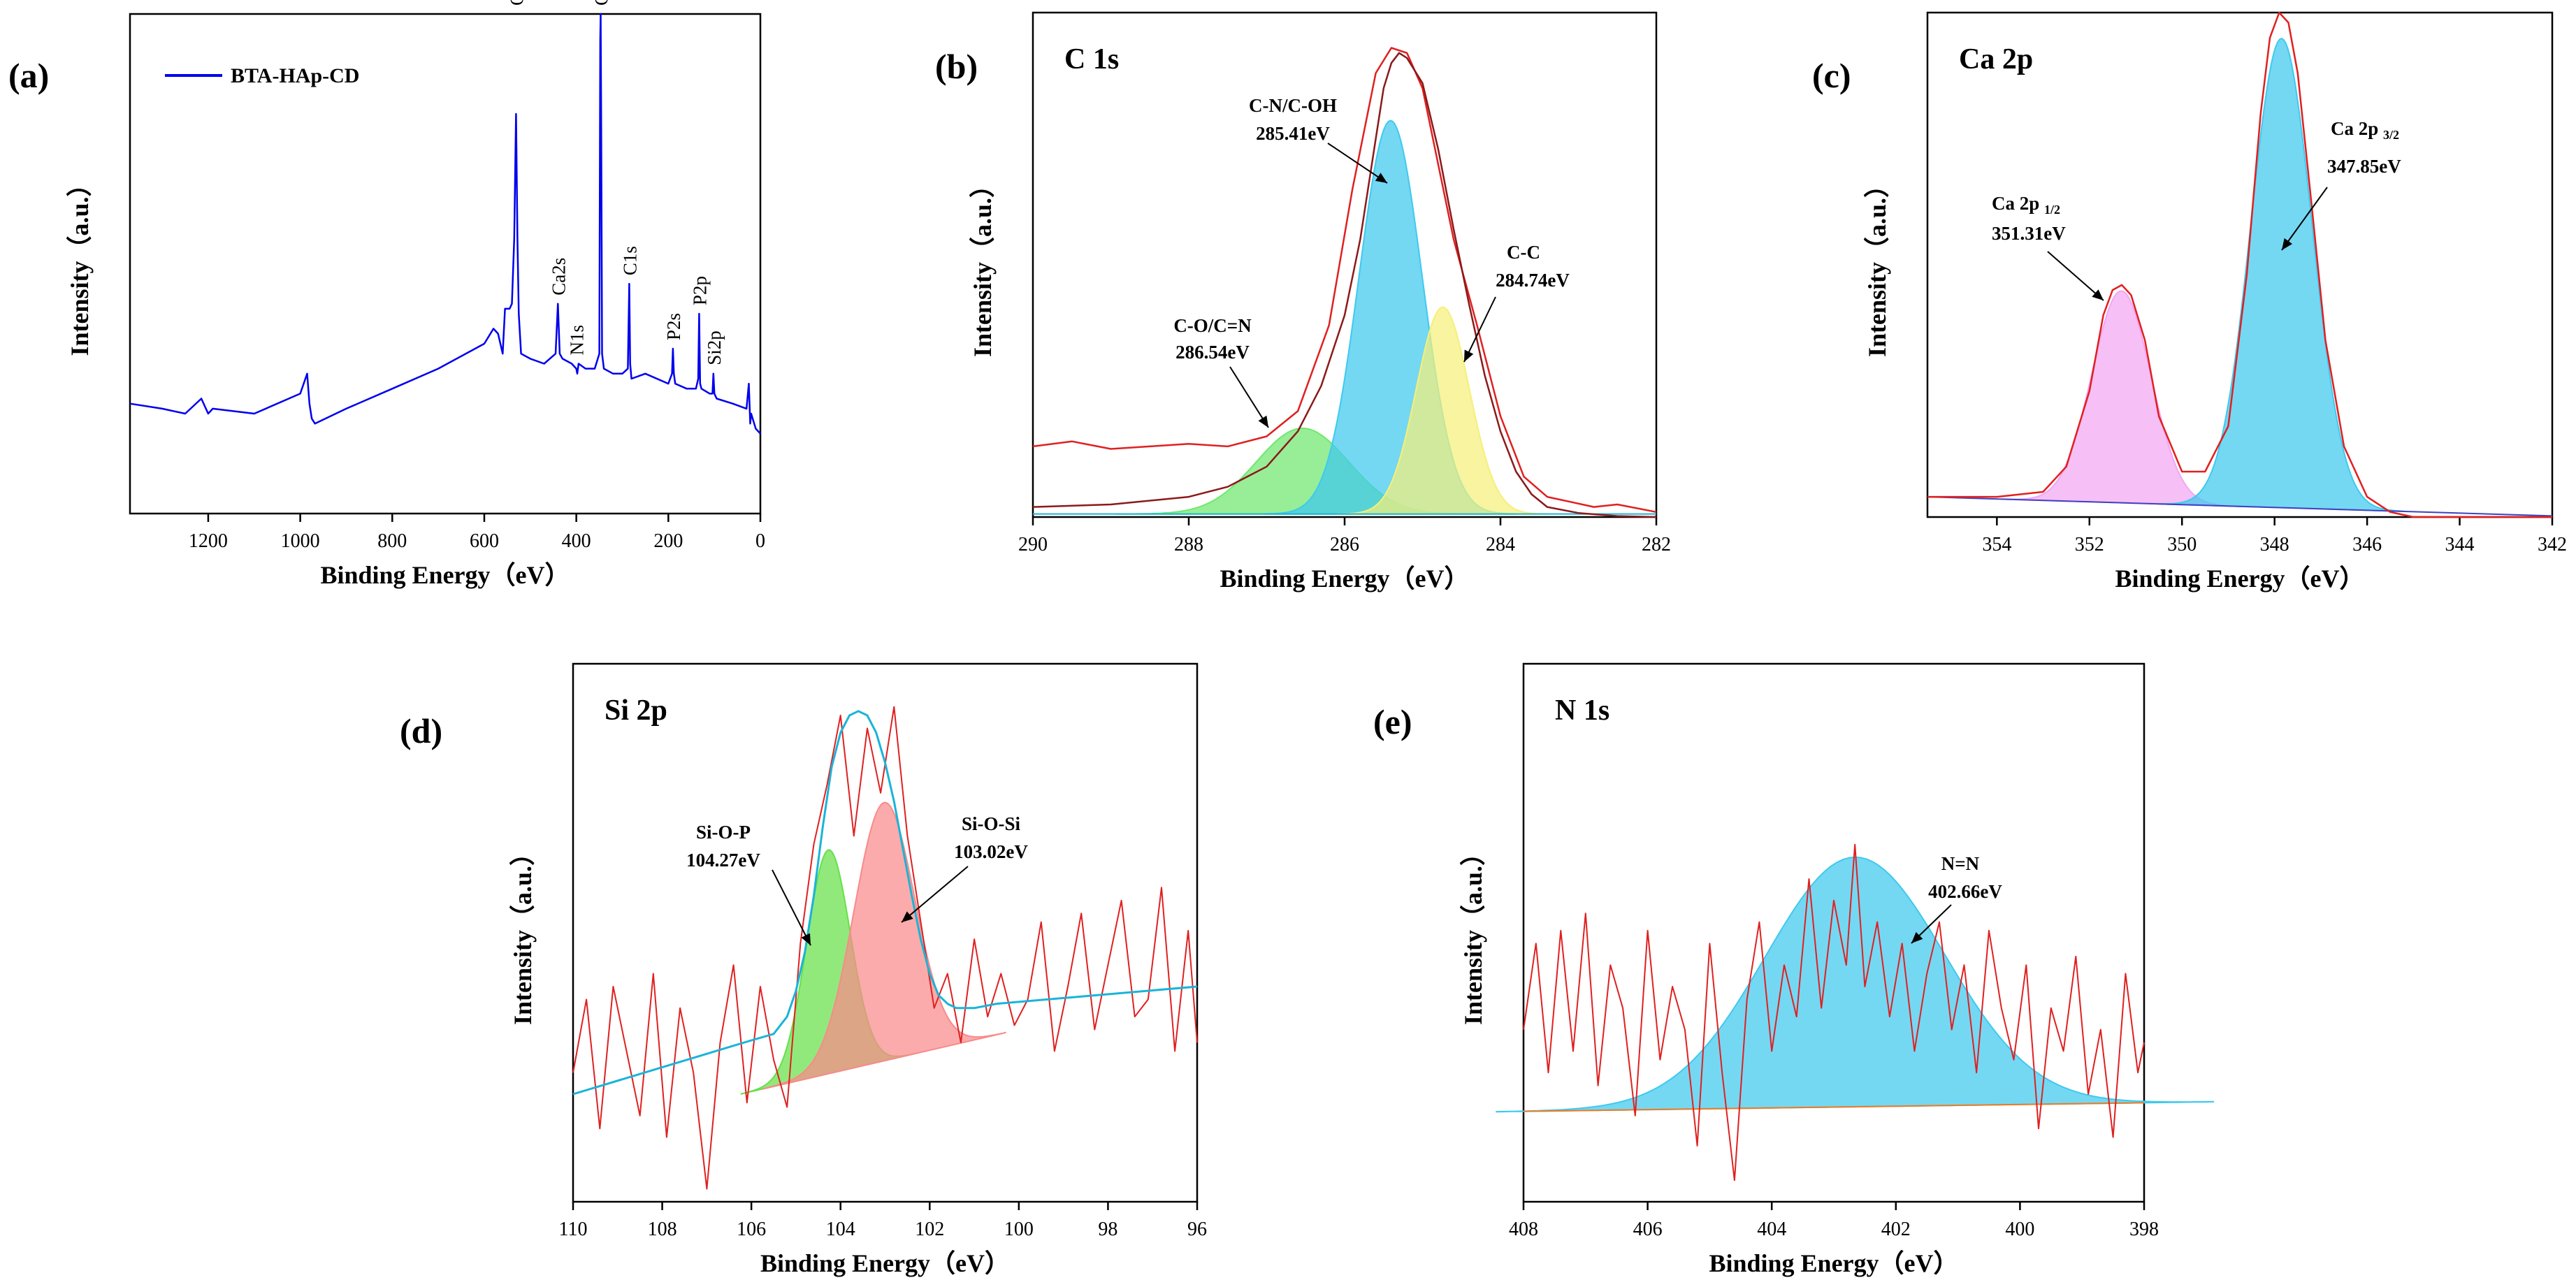 The width and height of the screenshot is (2576, 1287). I want to click on x-tick-label: 282, so click(1656, 544).